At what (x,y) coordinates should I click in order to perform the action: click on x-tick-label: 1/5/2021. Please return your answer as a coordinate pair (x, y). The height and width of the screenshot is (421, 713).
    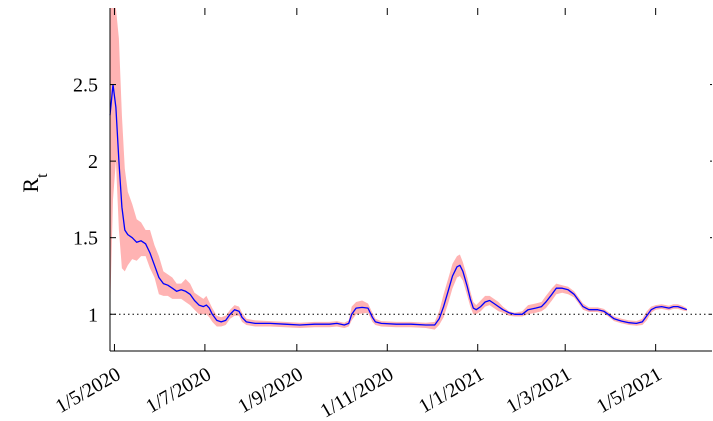
    Looking at the image, I should click on (629, 390).